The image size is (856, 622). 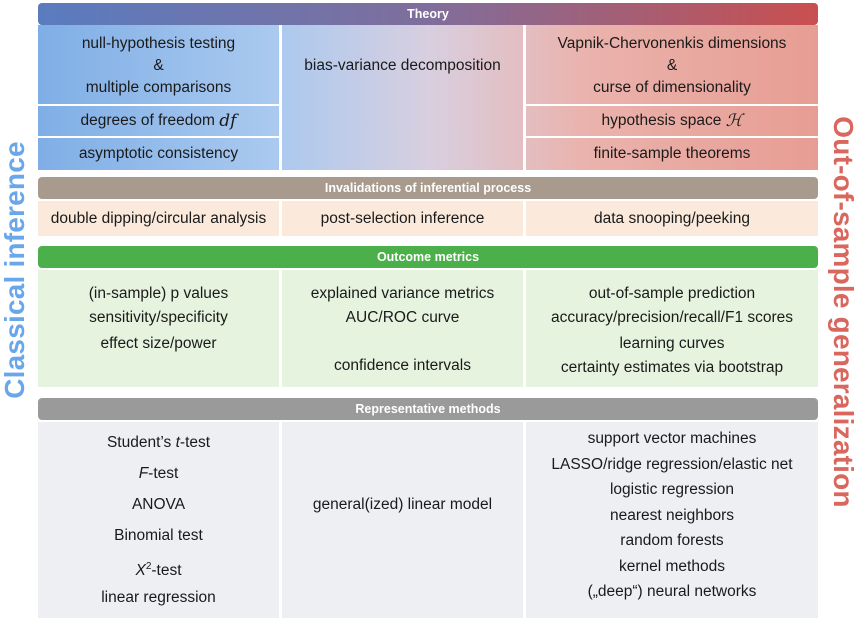 What do you see at coordinates (402, 504) in the screenshot?
I see `method-item-glm: general(ized) linear model` at bounding box center [402, 504].